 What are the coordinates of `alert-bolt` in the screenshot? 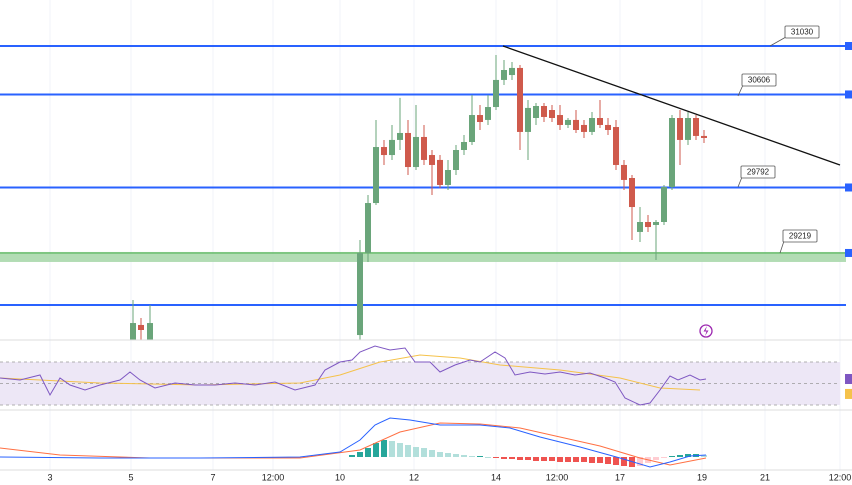 It's located at (706, 331).